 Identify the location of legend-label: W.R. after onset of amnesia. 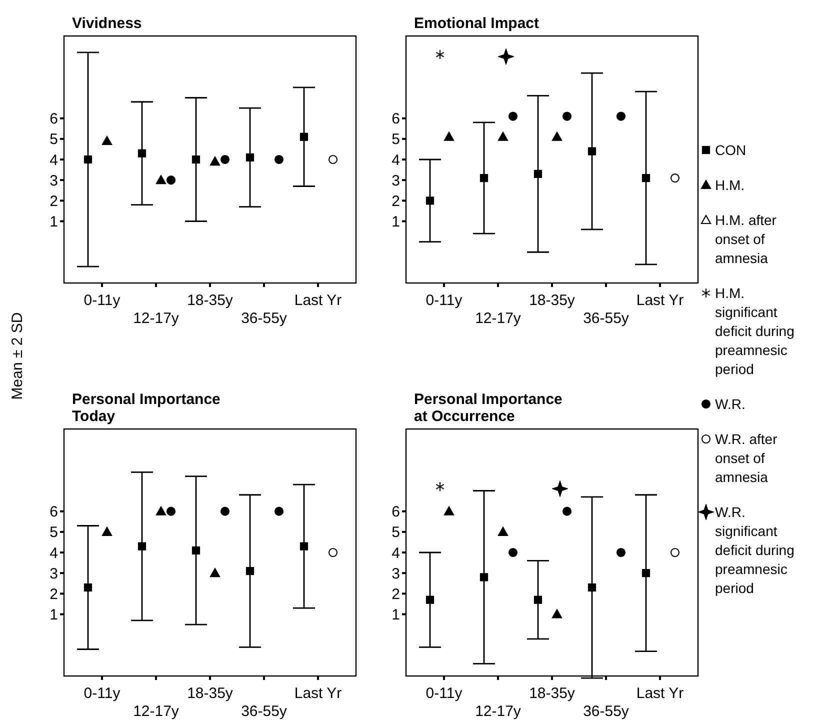
(746, 458).